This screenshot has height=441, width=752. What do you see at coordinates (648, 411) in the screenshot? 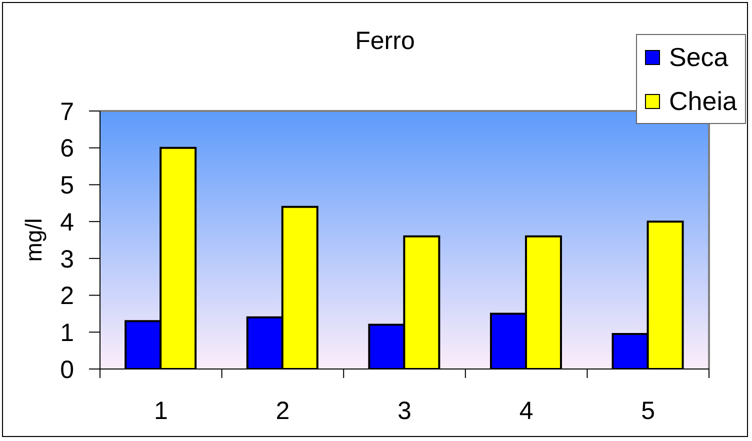
I see `x-tick-label: 5` at bounding box center [648, 411].